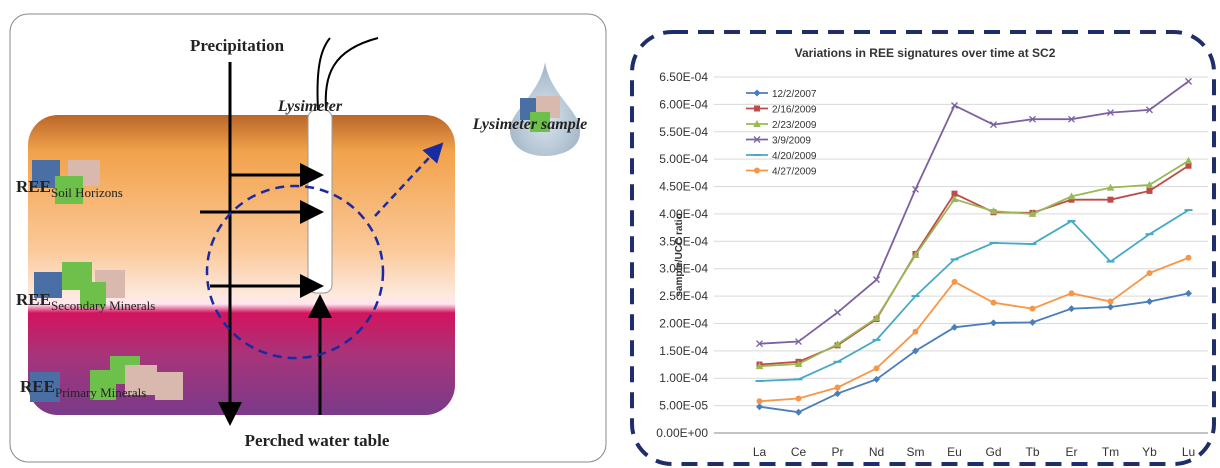  I want to click on ree-subscript: Primary Minerals, so click(100, 392).